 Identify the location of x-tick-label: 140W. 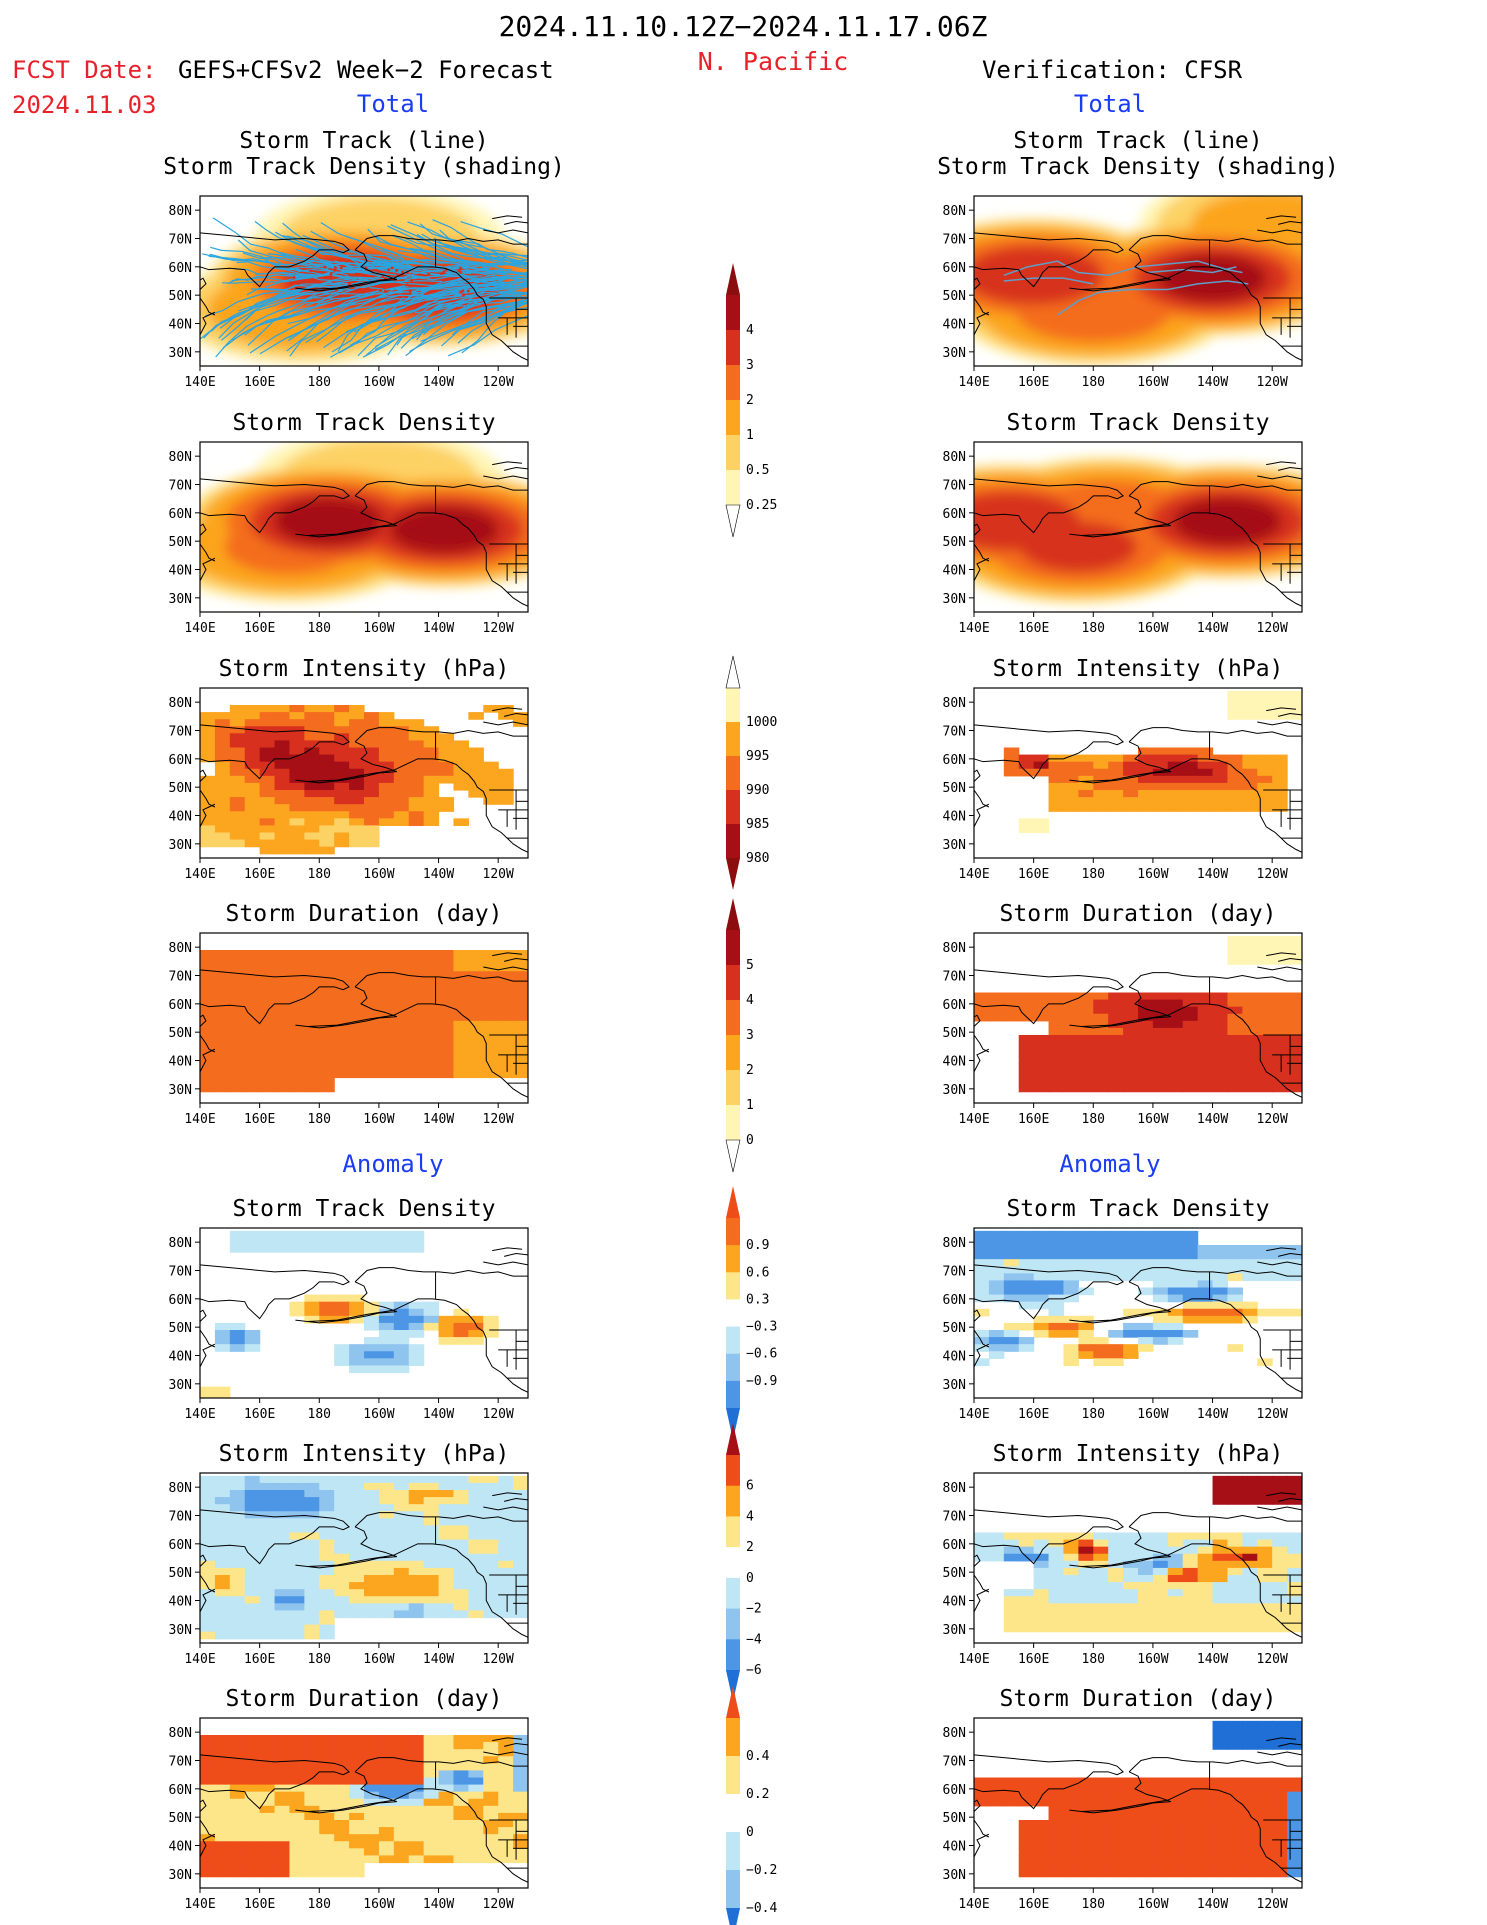
(438, 382).